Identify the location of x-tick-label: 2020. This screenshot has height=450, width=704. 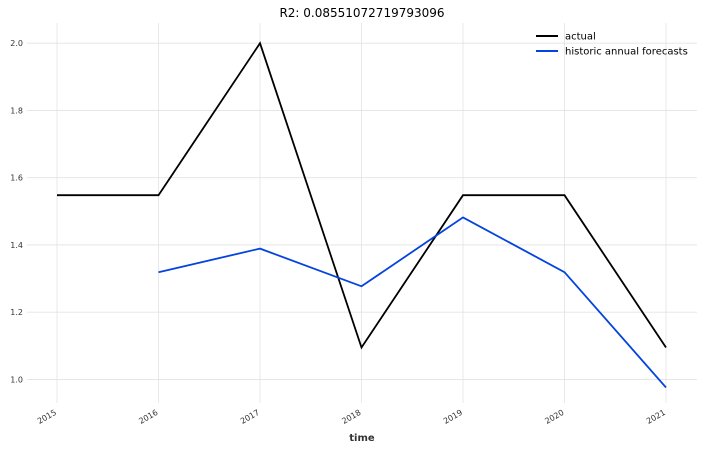
(554, 417).